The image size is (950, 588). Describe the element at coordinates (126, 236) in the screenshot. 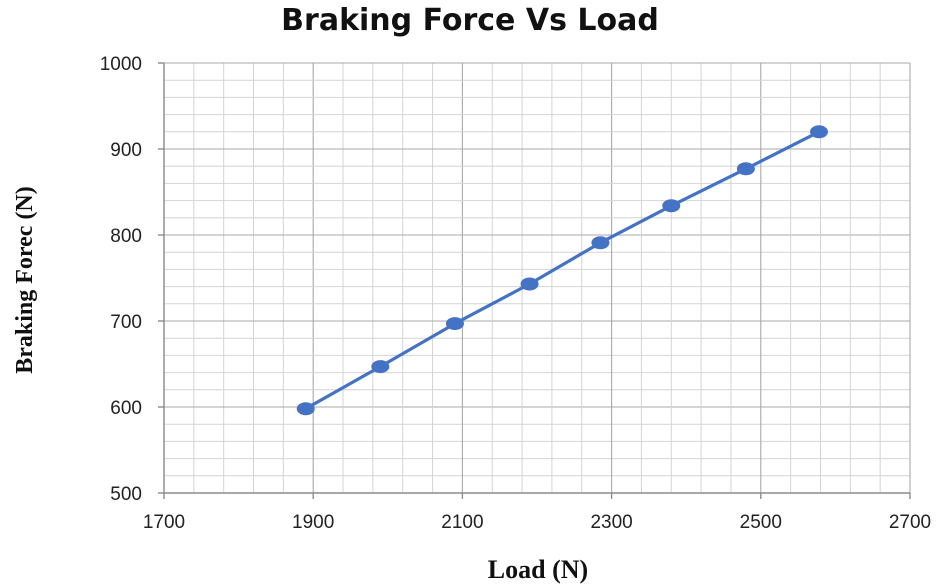

I see `y-tick-label: 800` at that location.